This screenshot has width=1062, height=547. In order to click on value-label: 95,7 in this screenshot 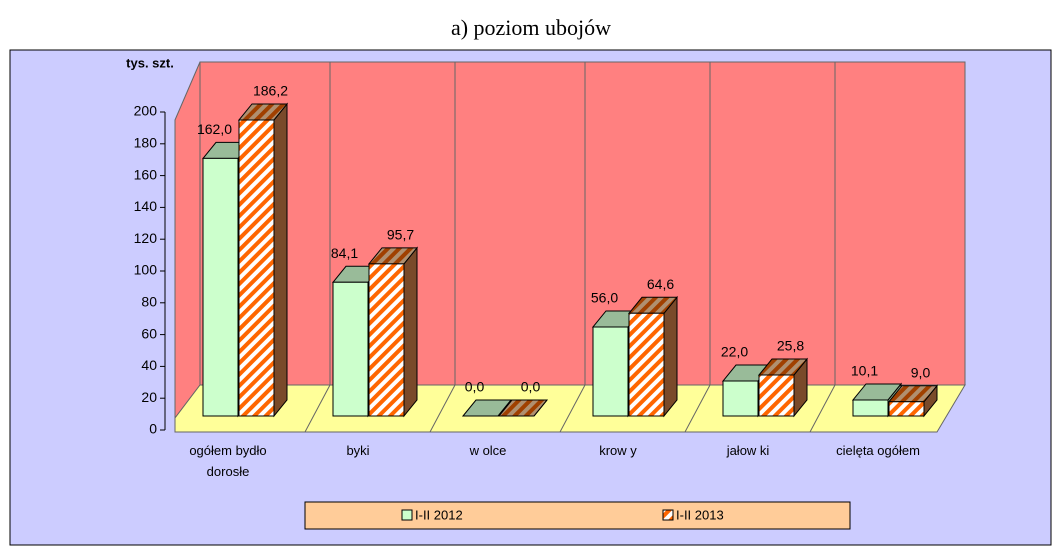, I will do `click(400, 235)`.